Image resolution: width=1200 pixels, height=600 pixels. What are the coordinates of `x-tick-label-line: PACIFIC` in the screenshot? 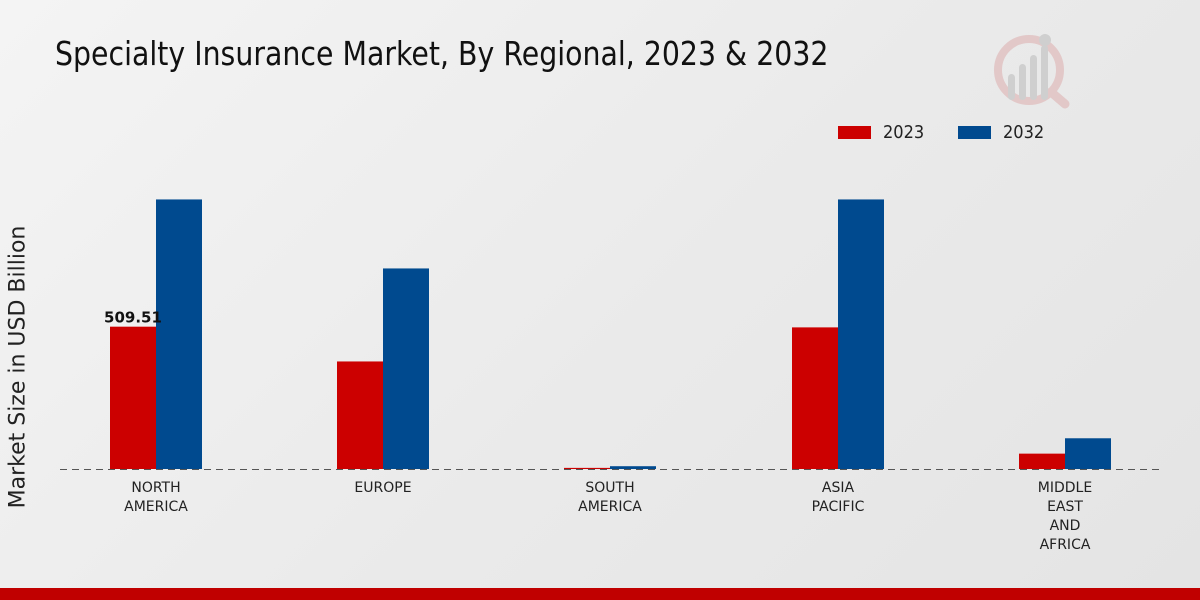 It's located at (838, 507).